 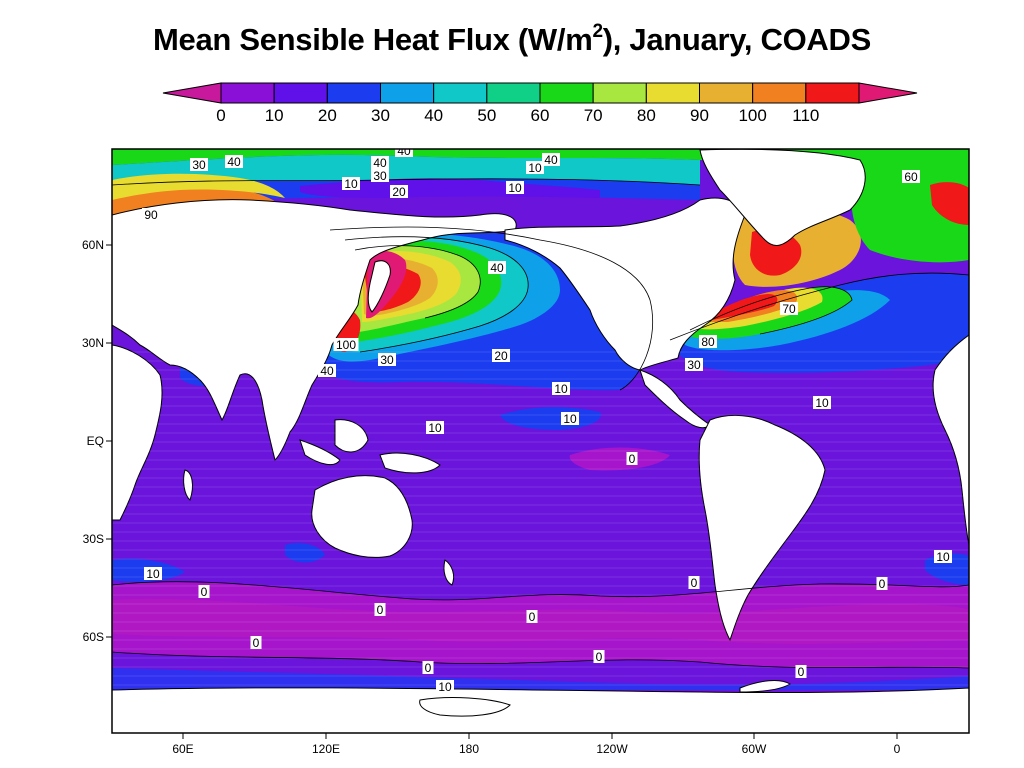 I want to click on antarctica-land, so click(x=540, y=710).